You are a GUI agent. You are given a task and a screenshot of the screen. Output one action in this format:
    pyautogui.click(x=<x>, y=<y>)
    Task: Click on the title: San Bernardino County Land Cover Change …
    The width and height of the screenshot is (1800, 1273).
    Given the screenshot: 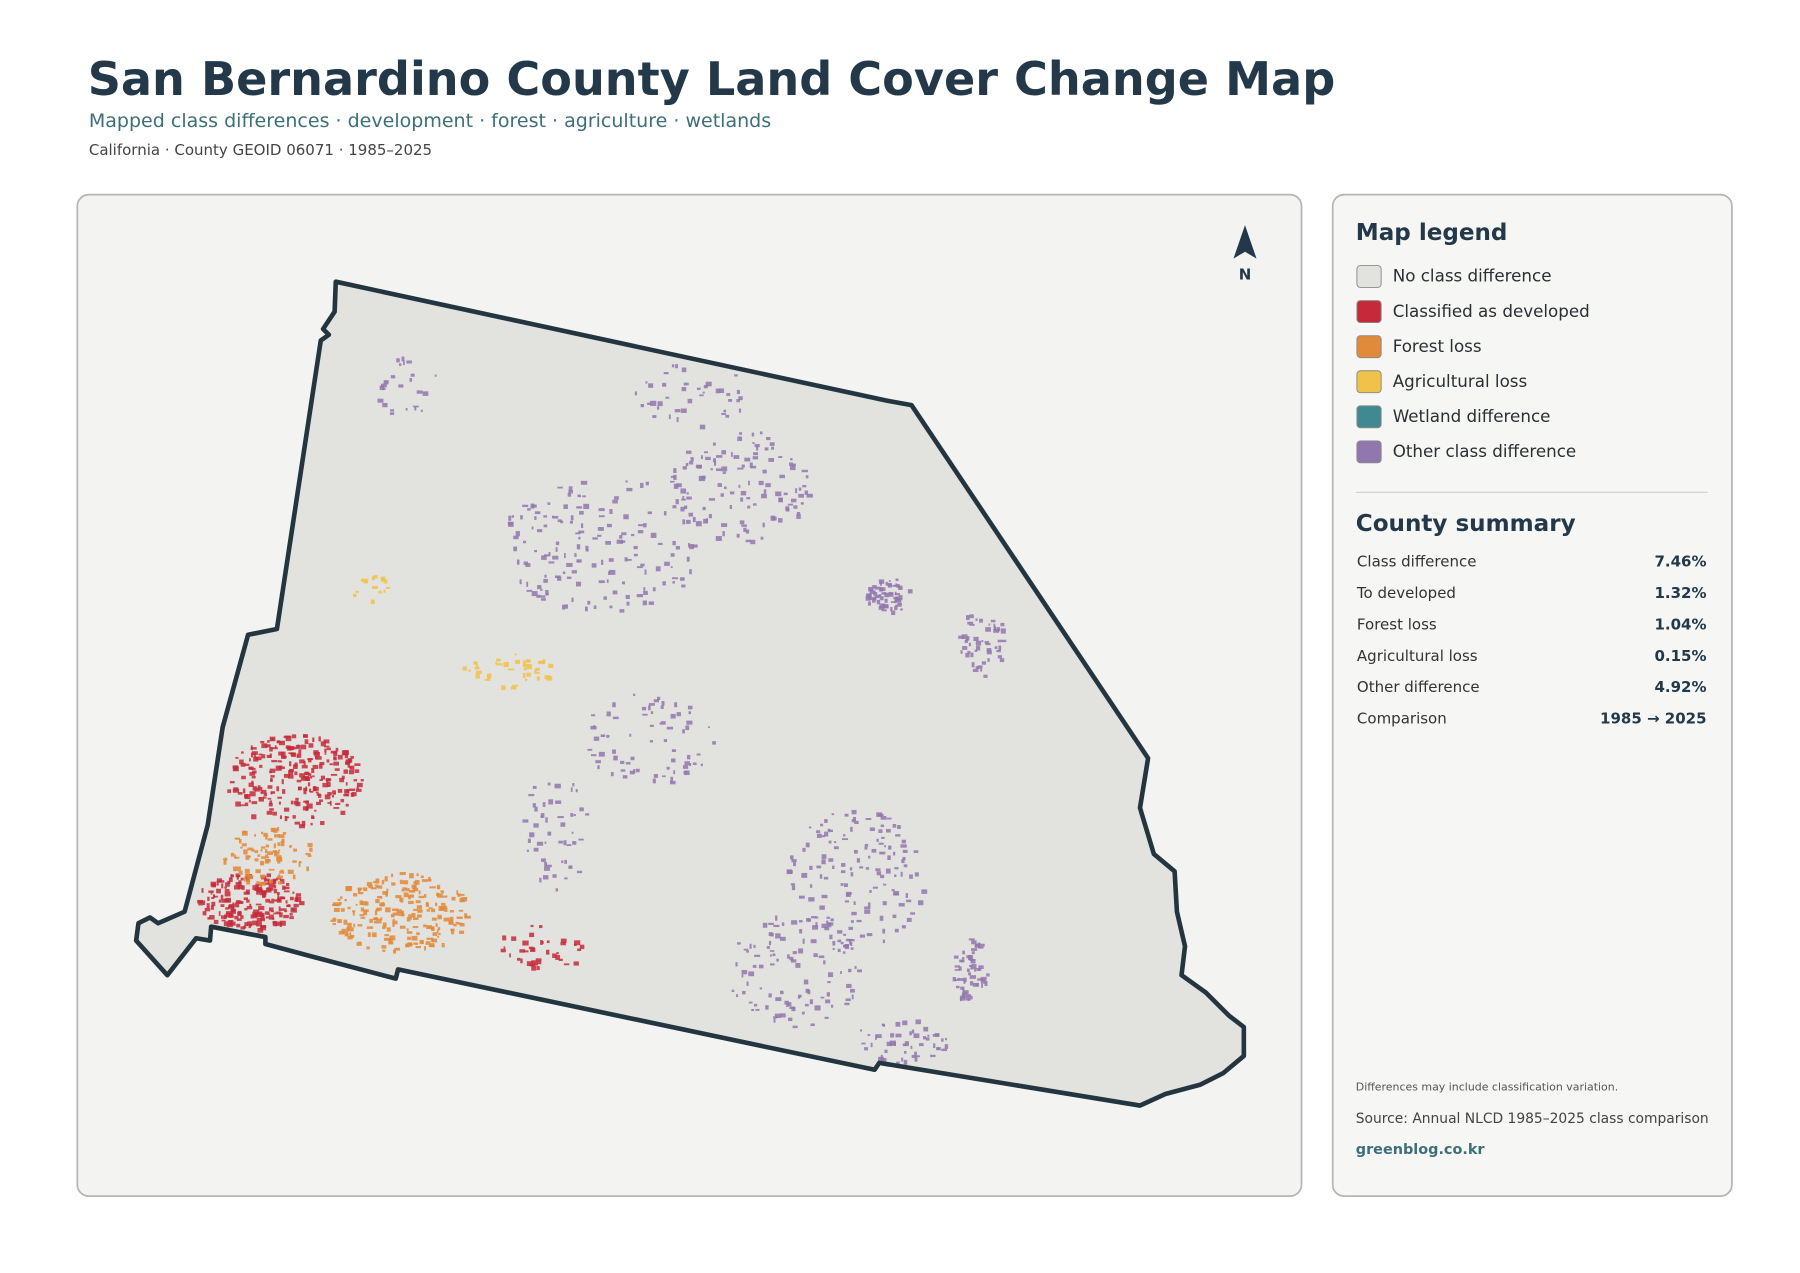 What is the action you would take?
    pyautogui.click(x=712, y=79)
    